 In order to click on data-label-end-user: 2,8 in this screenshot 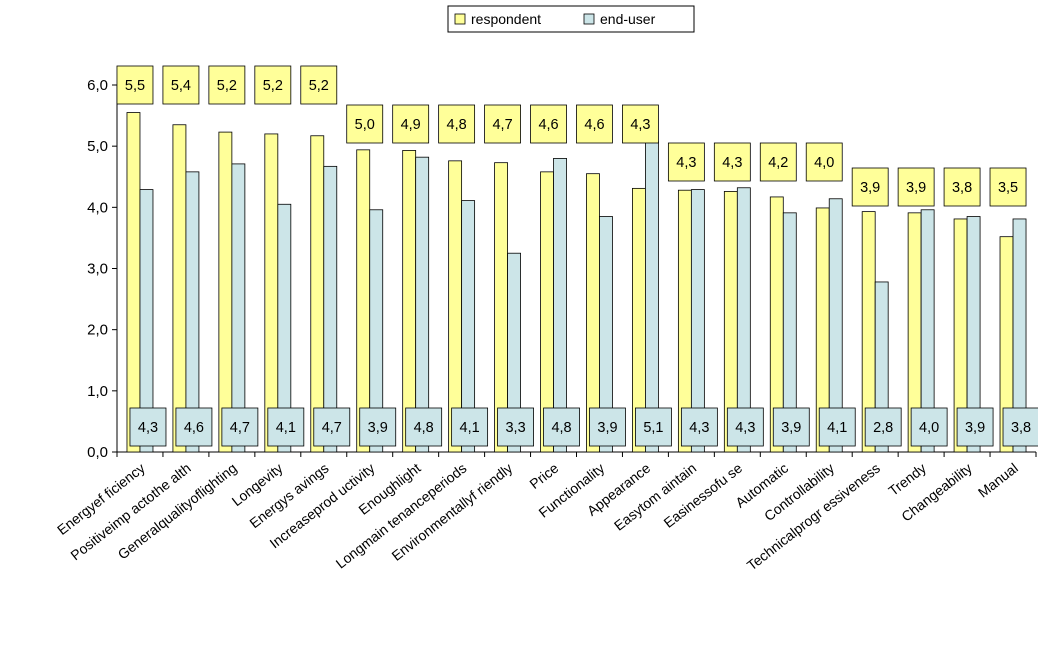, I will do `click(883, 428)`.